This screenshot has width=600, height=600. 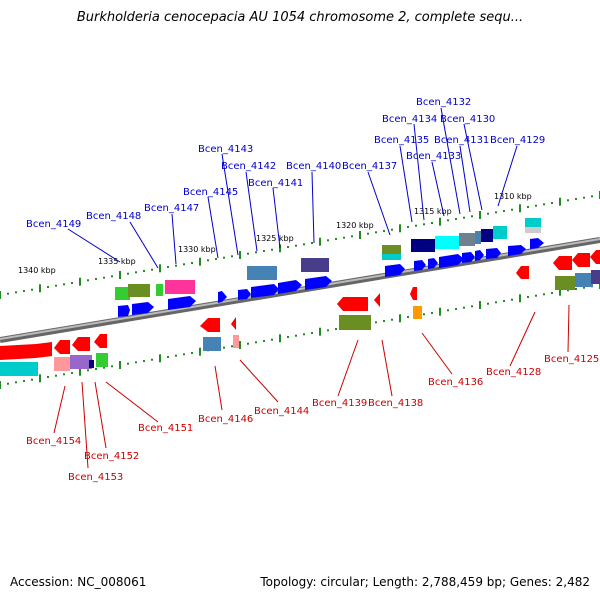 What do you see at coordinates (210, 192) in the screenshot?
I see `gene-label: Bcen_4145` at bounding box center [210, 192].